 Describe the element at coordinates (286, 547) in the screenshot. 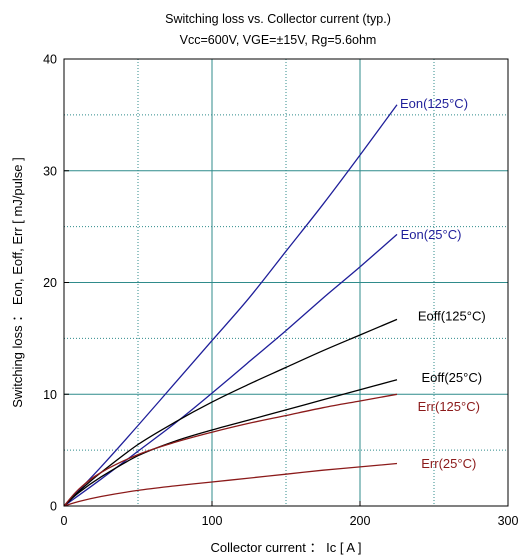

I see `x-axis-label: Collector current ： Ic [ A ]` at that location.